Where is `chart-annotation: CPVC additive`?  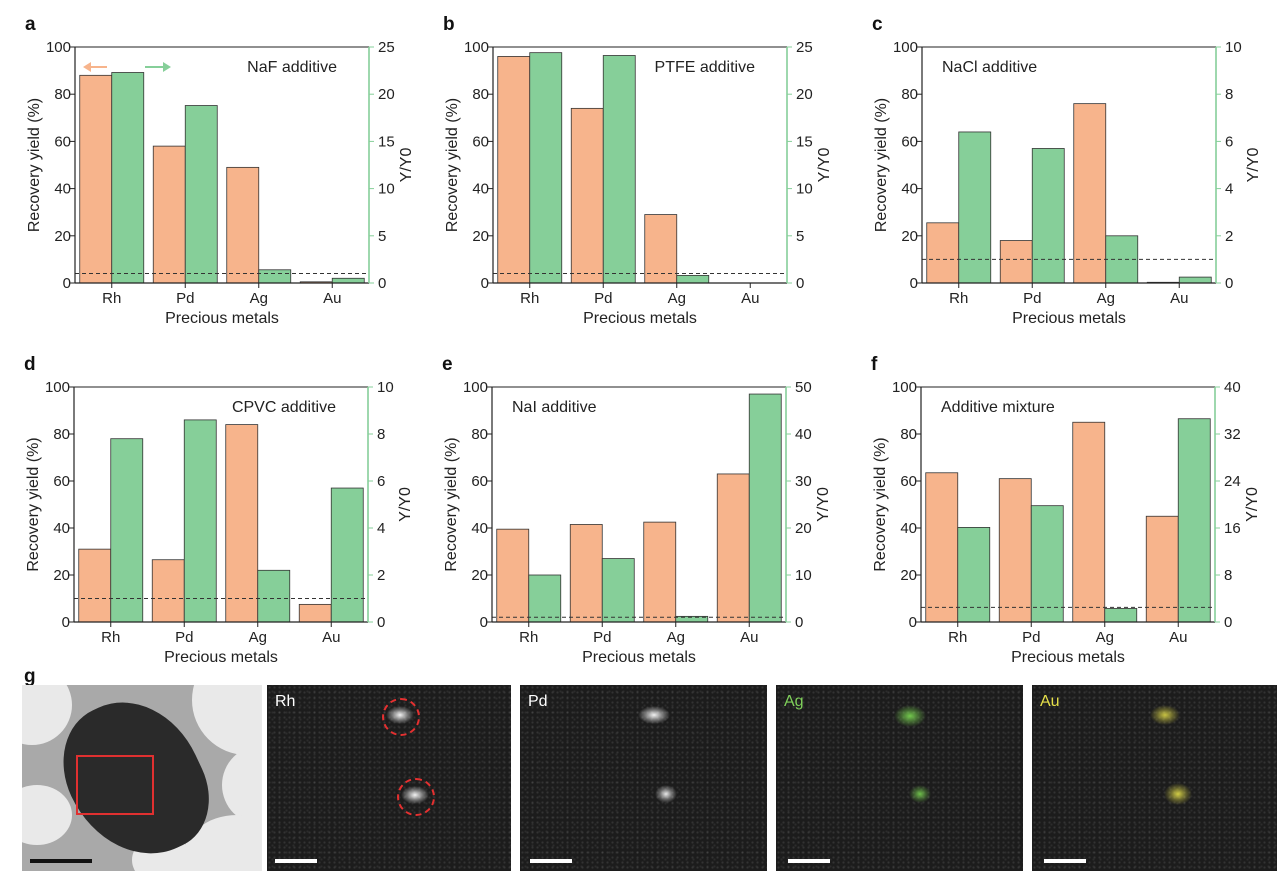
chart-annotation: CPVC additive is located at coordinates (284, 407).